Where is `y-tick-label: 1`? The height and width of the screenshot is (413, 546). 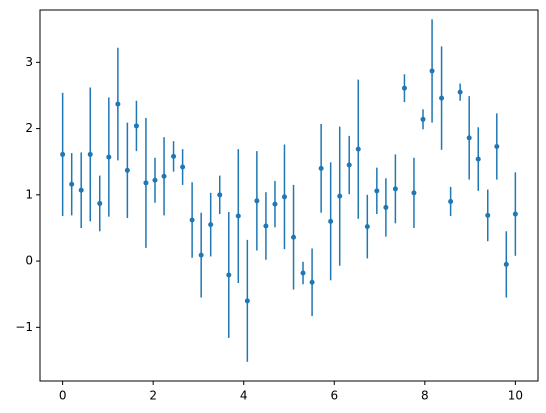 y-tick-label: 1 is located at coordinates (29, 194).